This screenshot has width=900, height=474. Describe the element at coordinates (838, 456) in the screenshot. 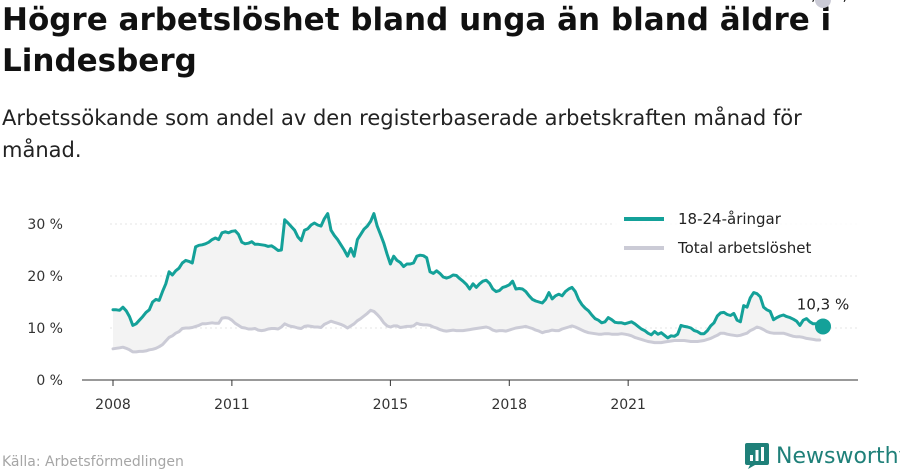

I see `brand-name: Newsworthy` at that location.